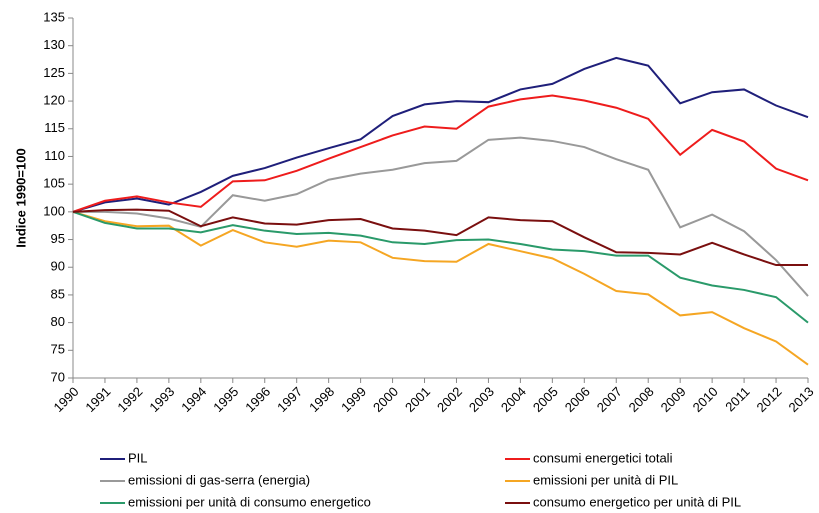 This screenshot has height=513, width=819. I want to click on x-tick-label: 1993, so click(161, 399).